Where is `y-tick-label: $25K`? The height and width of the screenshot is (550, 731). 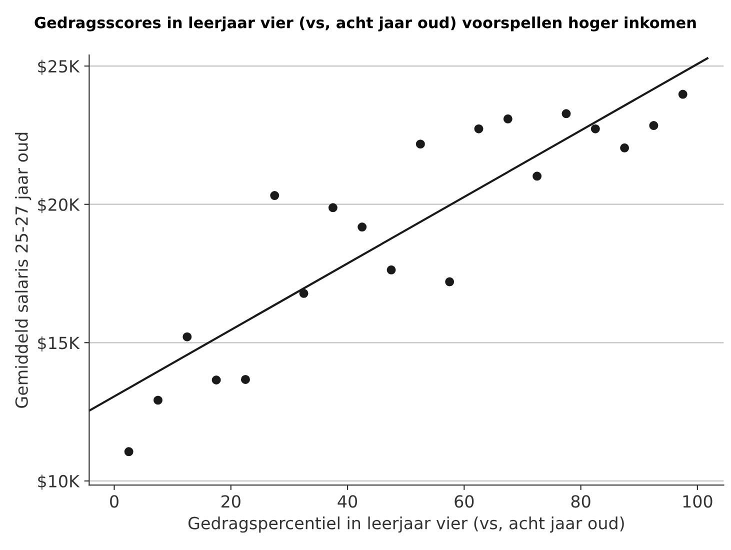 y-tick-label: $25K is located at coordinates (59, 67).